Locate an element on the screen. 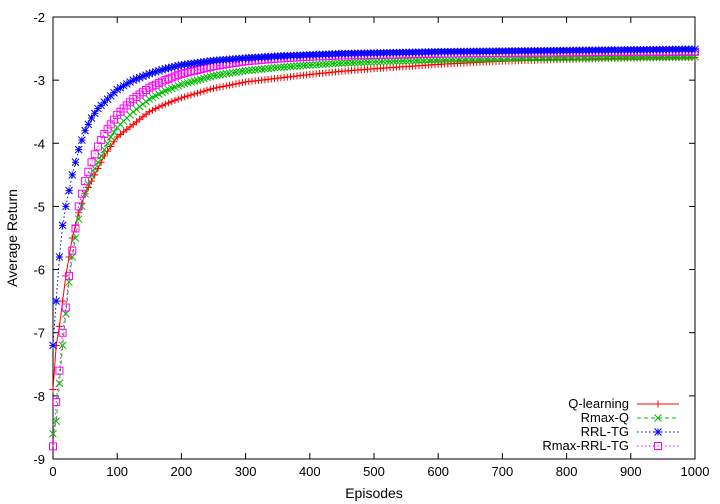 Image resolution: width=720 pixels, height=504 pixels. x-tick-label: 200 is located at coordinates (182, 471).